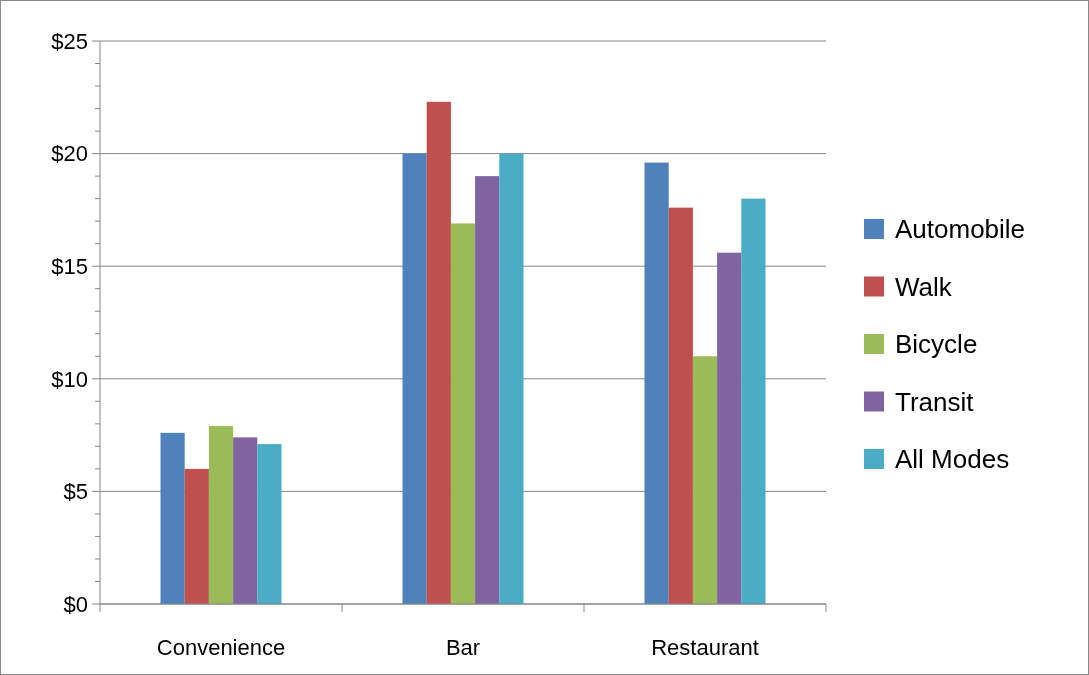  Describe the element at coordinates (69, 266) in the screenshot. I see `y-tick-label: $15` at that location.